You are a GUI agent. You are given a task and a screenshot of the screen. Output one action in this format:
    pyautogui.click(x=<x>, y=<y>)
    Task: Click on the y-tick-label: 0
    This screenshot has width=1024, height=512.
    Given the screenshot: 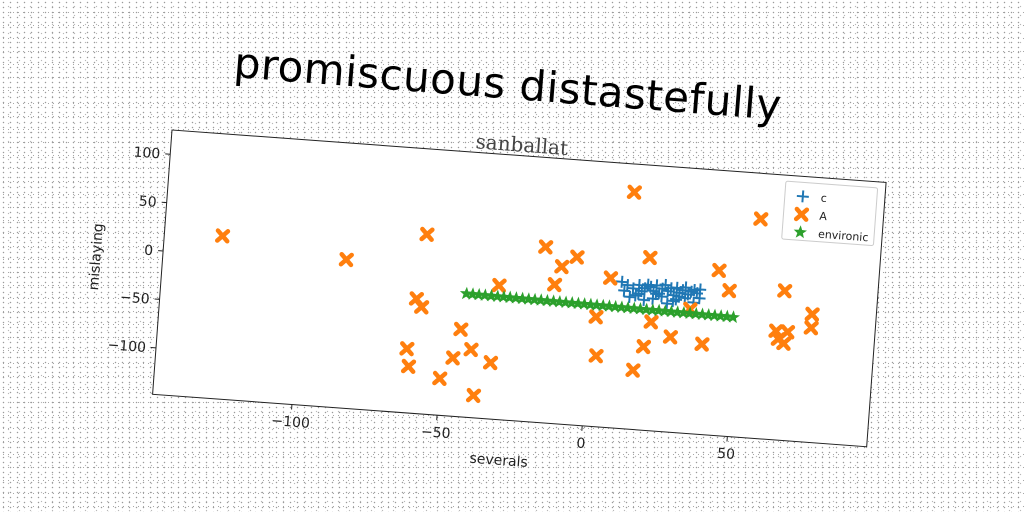 What is the action you would take?
    pyautogui.click(x=149, y=251)
    